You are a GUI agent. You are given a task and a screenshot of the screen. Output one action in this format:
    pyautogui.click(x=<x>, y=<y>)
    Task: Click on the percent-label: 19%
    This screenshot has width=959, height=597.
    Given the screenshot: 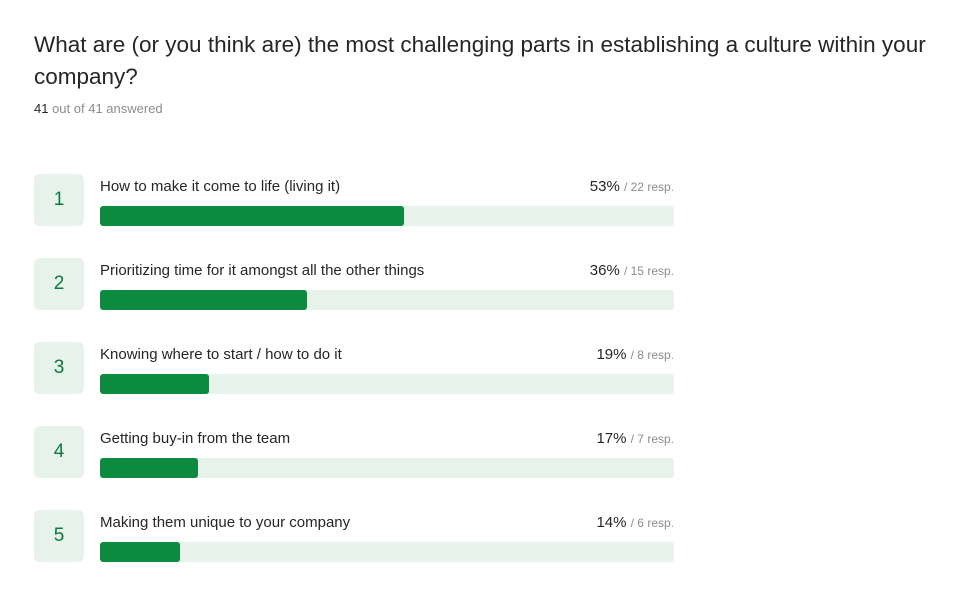 What is the action you would take?
    pyautogui.click(x=611, y=354)
    